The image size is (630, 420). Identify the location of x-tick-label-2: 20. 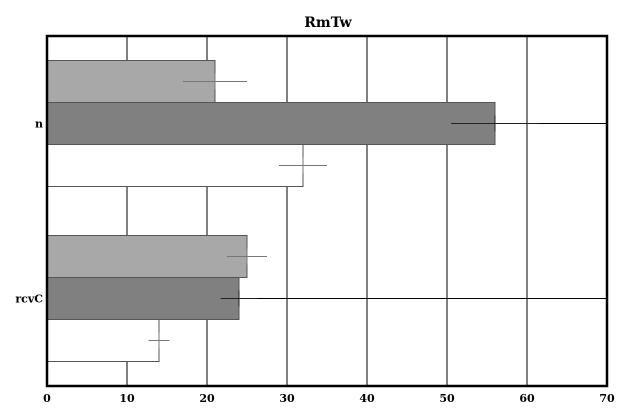
(207, 398).